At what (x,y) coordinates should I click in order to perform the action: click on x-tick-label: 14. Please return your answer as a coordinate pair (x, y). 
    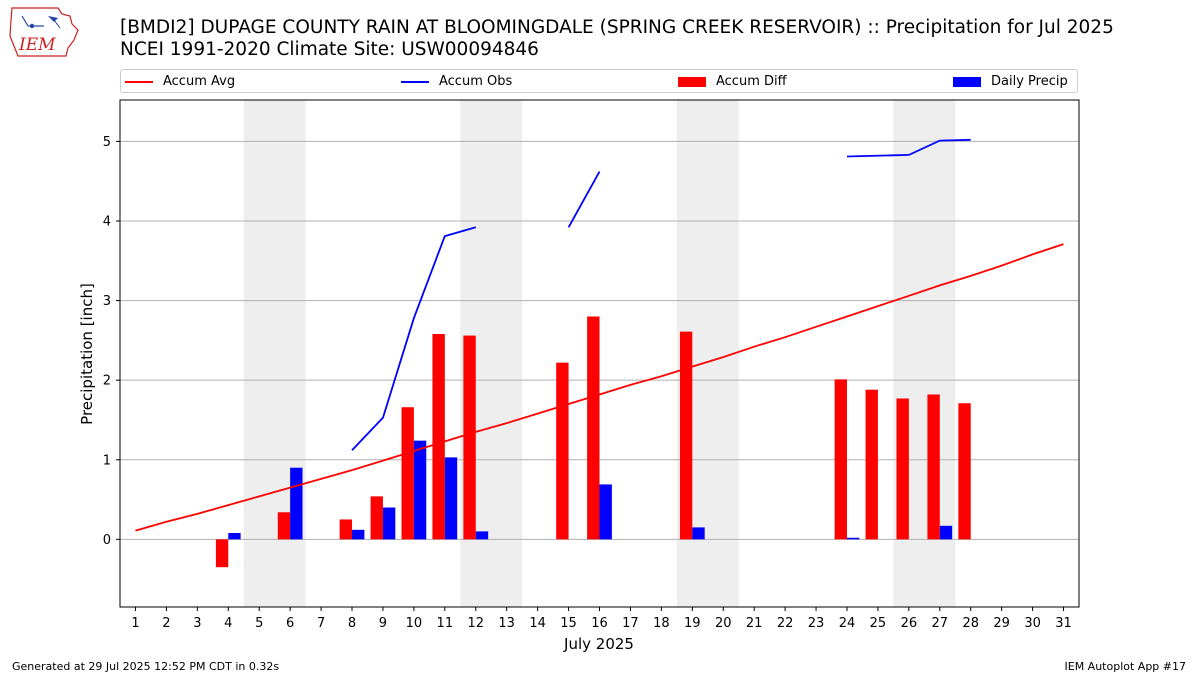
    Looking at the image, I should click on (537, 623).